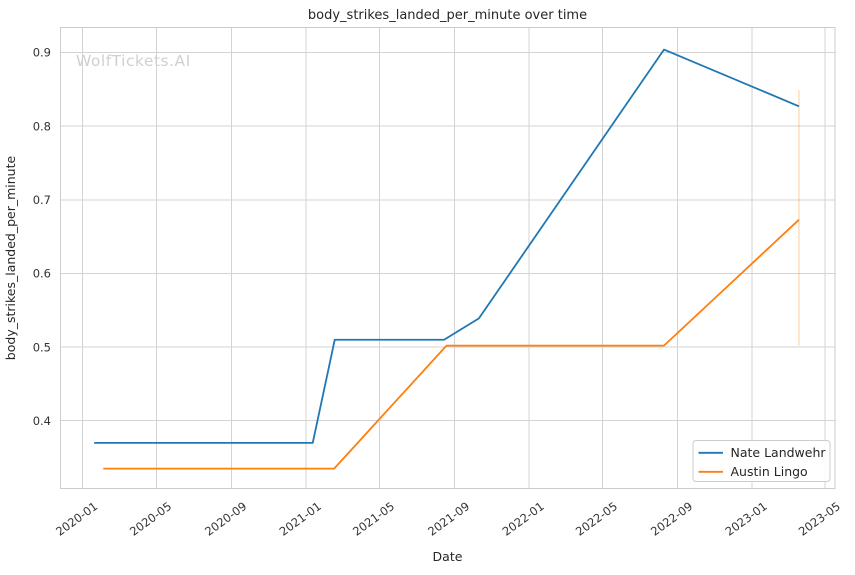 This screenshot has height=575, width=855. What do you see at coordinates (523, 519) in the screenshot?
I see `x-tick-label: 2022-01` at bounding box center [523, 519].